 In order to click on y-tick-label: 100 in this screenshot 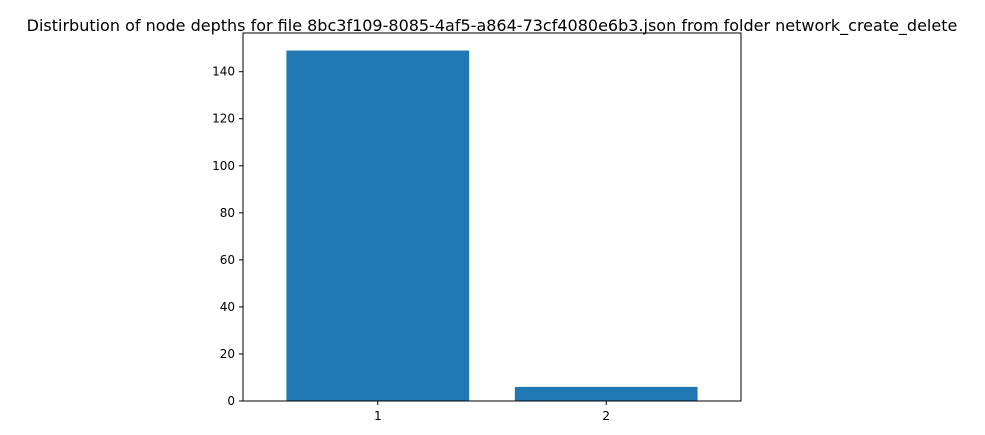, I will do `click(223, 166)`.